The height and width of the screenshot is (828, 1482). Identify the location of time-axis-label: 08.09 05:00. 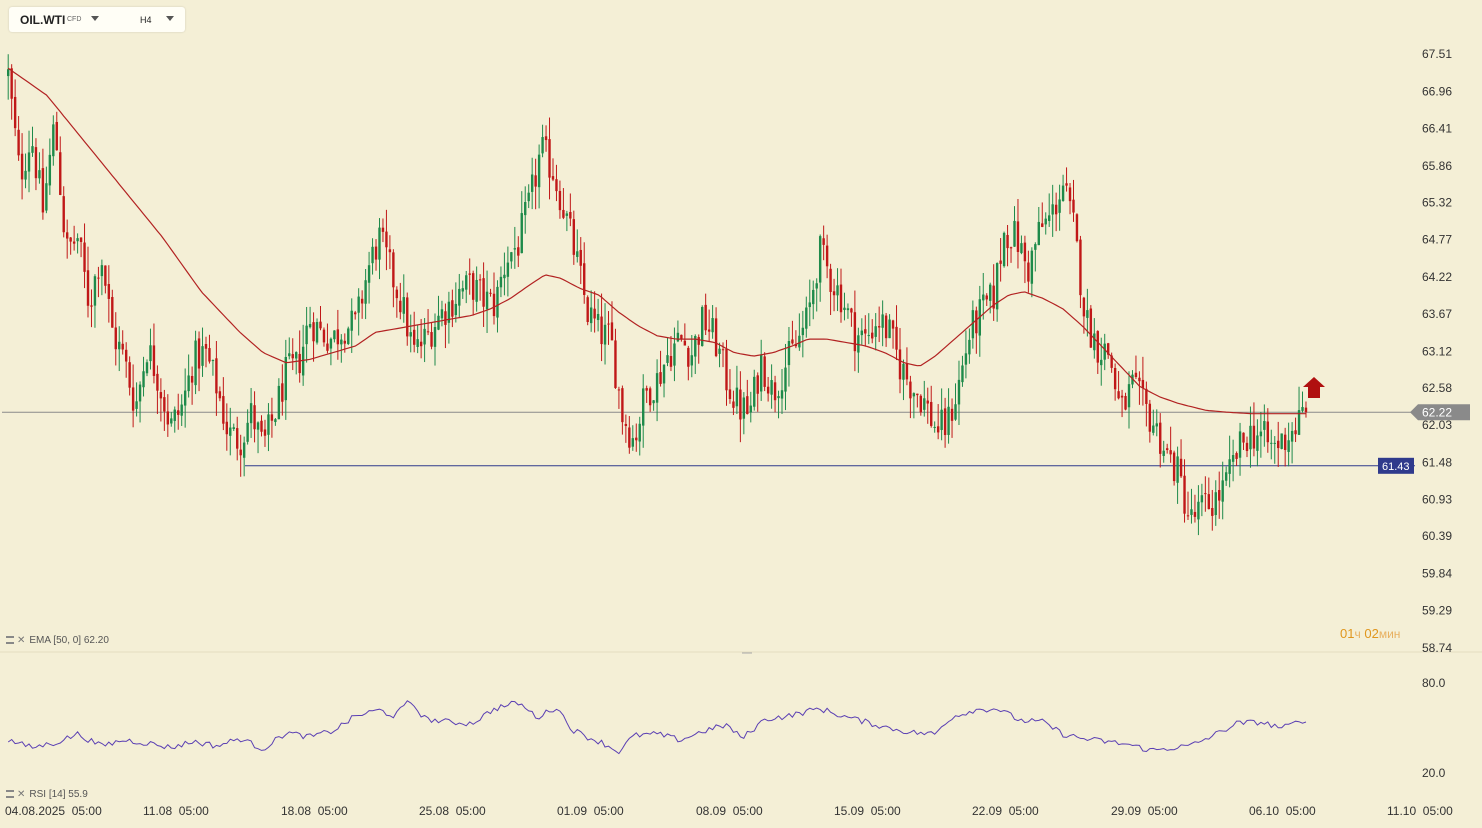
(729, 811).